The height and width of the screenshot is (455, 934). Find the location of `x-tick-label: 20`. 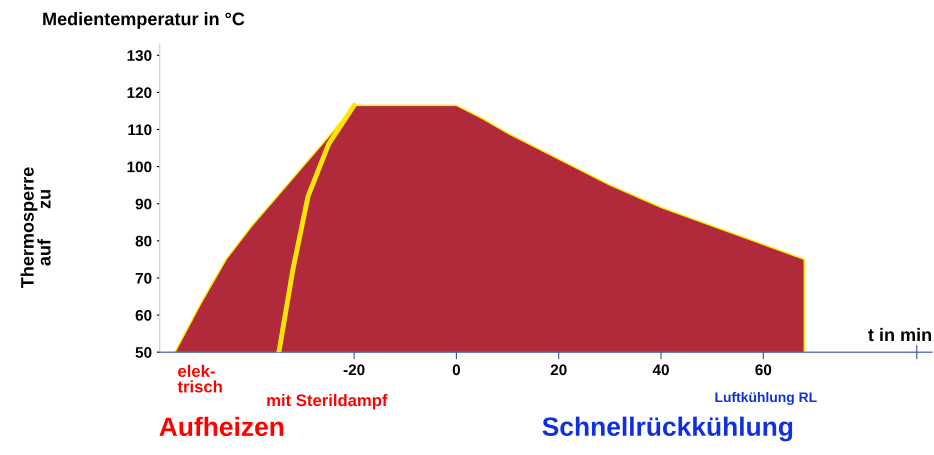

x-tick-label: 20 is located at coordinates (558, 370).